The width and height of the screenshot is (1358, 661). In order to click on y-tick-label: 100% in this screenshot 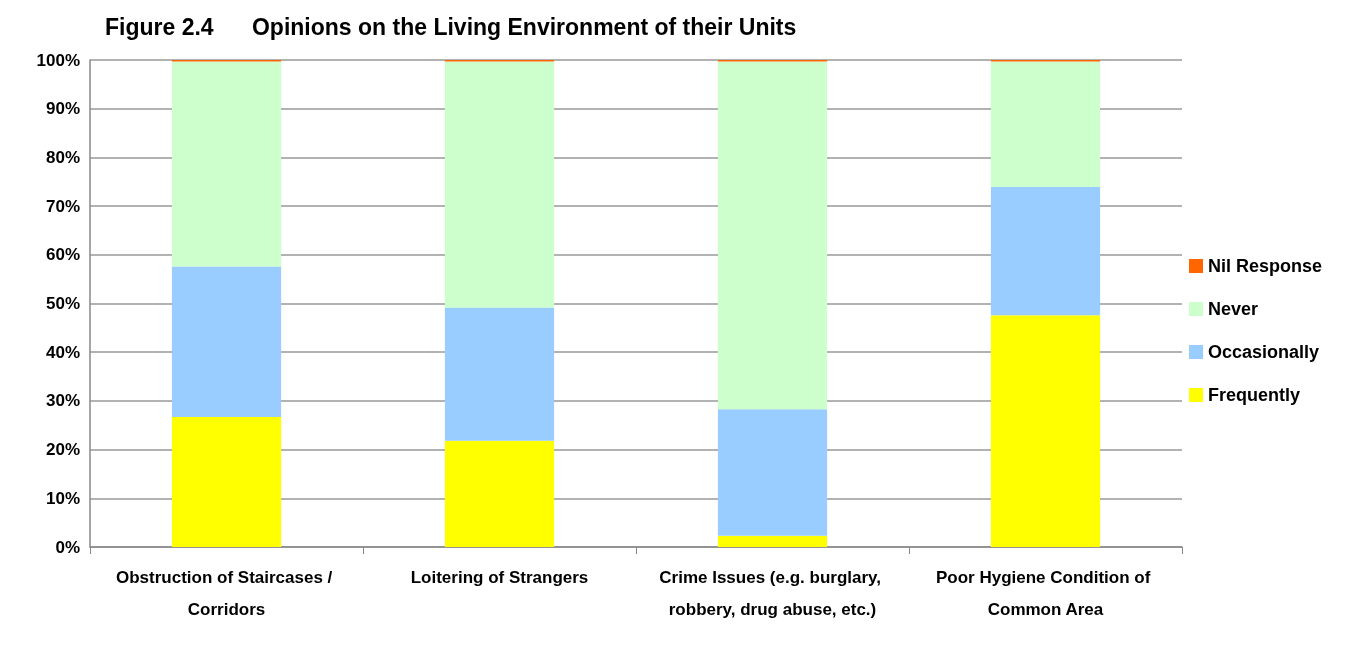, I will do `click(58, 60)`.